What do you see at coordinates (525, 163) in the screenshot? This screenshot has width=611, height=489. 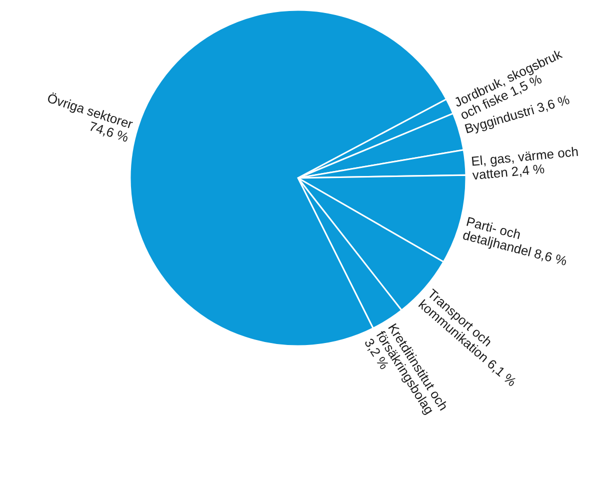 I see `slice-label: El, gas, värme och vatten 2,4 %` at bounding box center [525, 163].